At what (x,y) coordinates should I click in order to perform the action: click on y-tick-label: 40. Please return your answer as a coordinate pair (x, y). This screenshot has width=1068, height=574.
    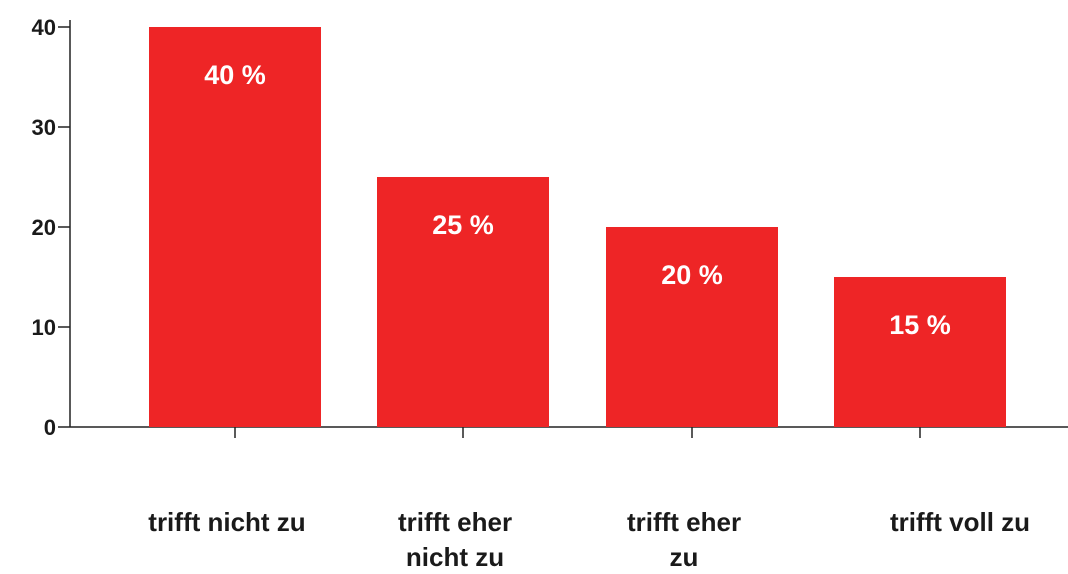
    Looking at the image, I should click on (44, 27).